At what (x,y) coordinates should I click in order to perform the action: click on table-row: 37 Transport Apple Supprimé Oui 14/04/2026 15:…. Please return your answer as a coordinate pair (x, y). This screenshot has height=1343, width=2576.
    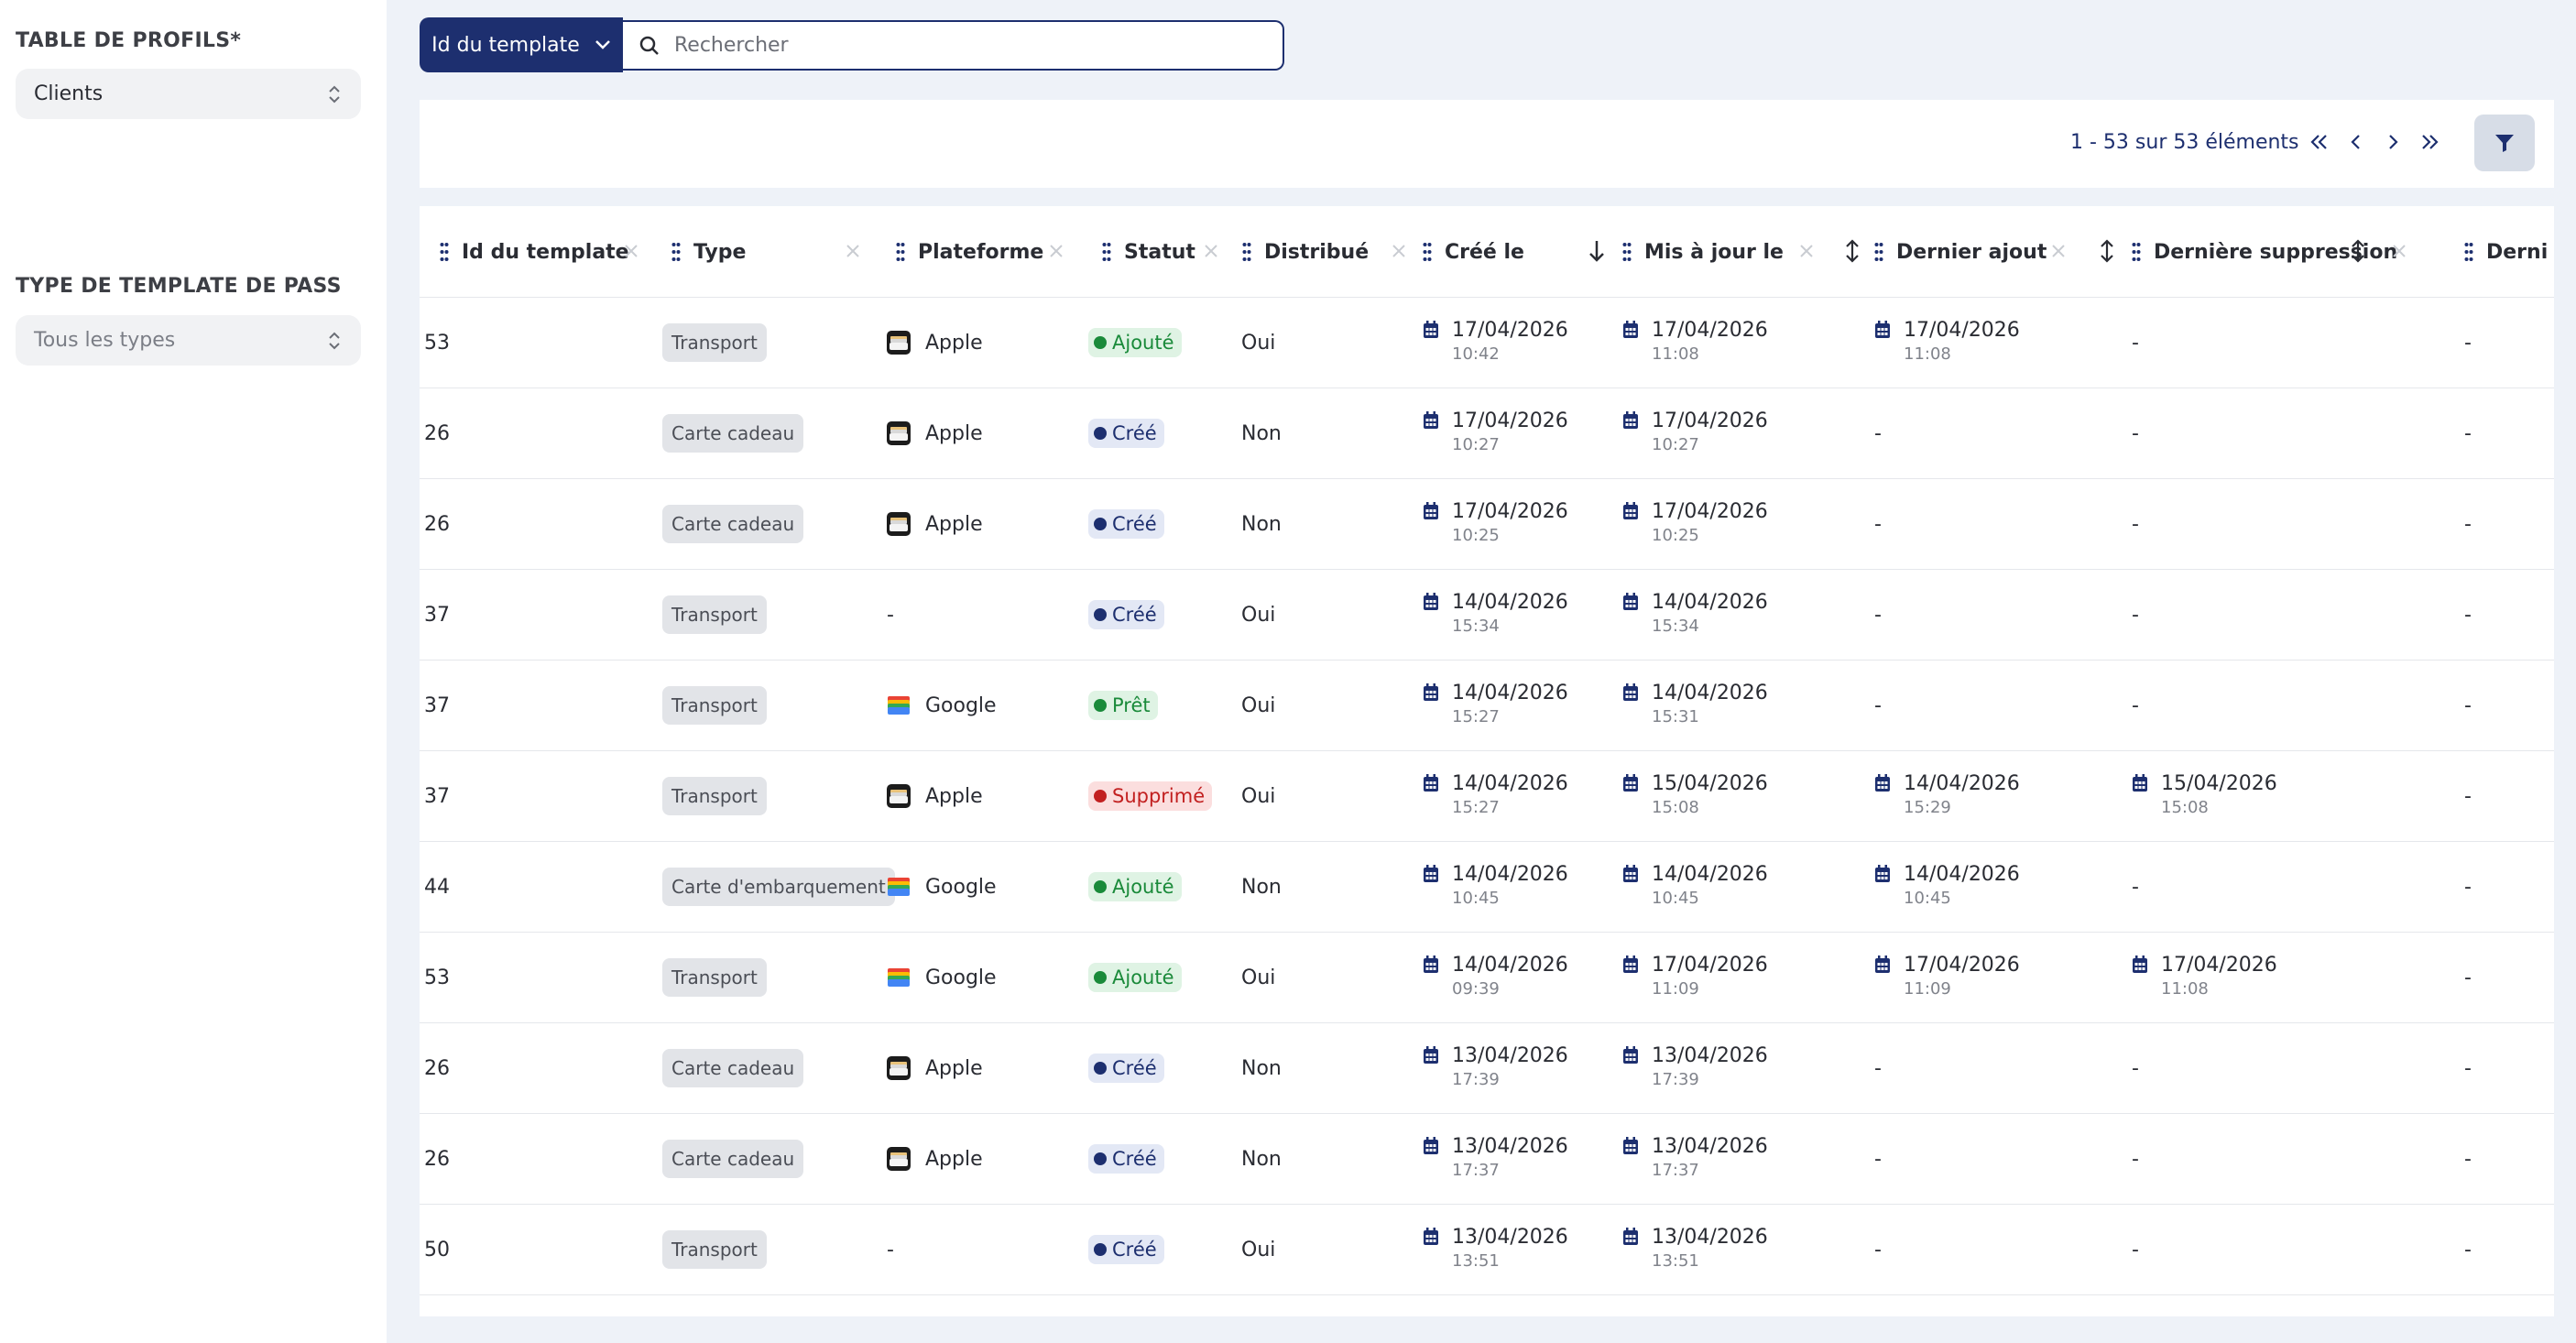
    Looking at the image, I should click on (1487, 797).